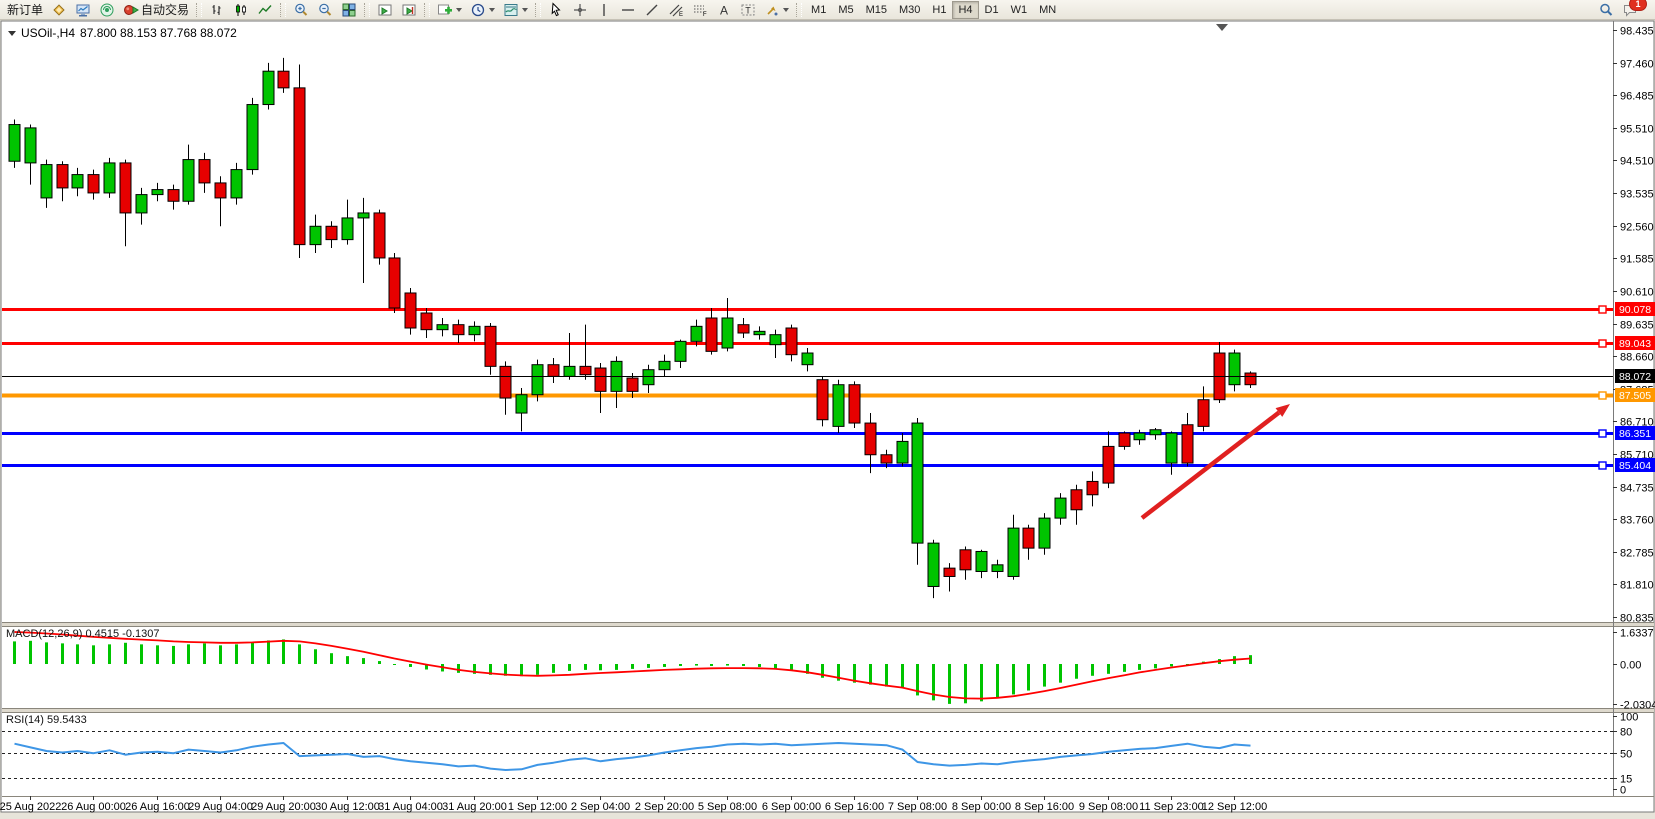 Image resolution: width=1655 pixels, height=819 pixels. I want to click on svg-text: 15, so click(1626, 780).